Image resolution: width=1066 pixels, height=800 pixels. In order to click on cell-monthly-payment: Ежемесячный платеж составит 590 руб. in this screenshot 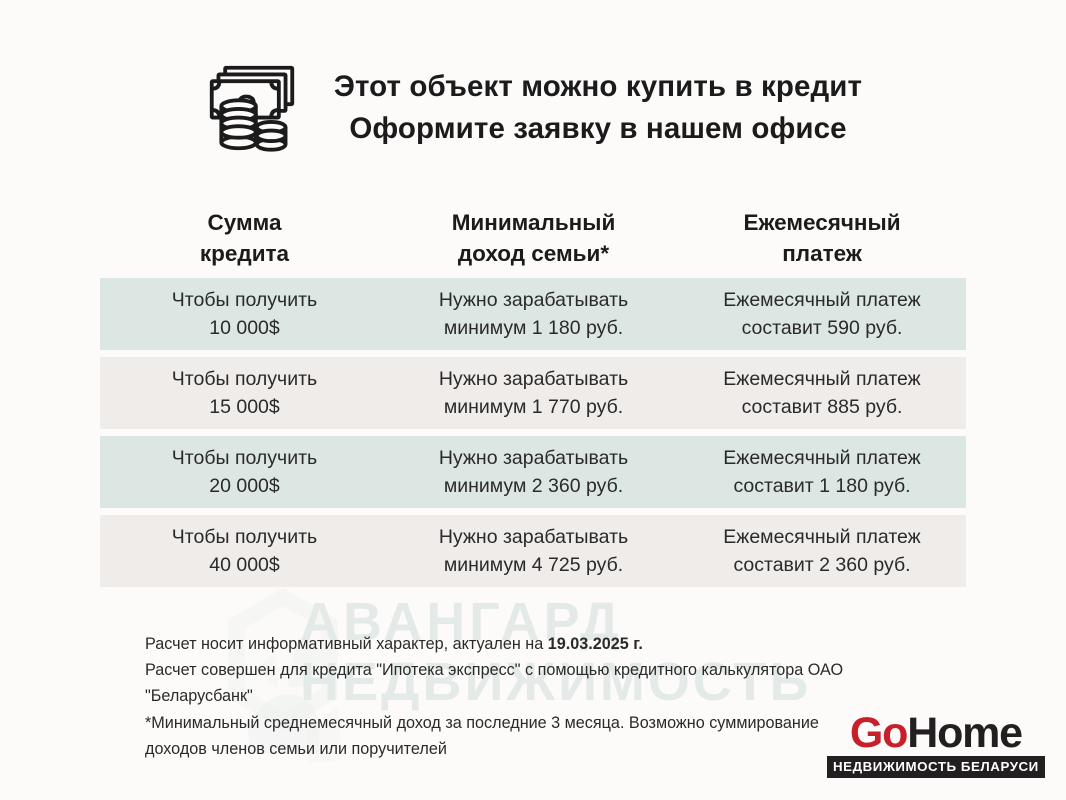, I will do `click(822, 313)`.